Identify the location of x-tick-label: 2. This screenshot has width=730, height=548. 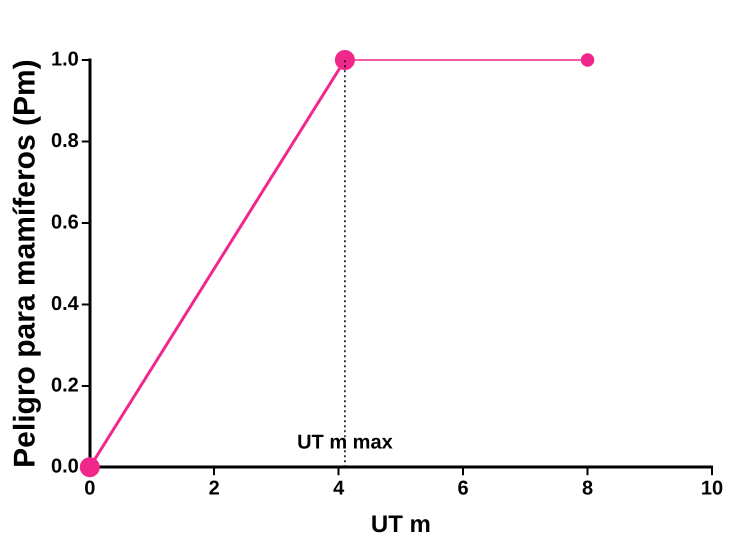
(214, 489).